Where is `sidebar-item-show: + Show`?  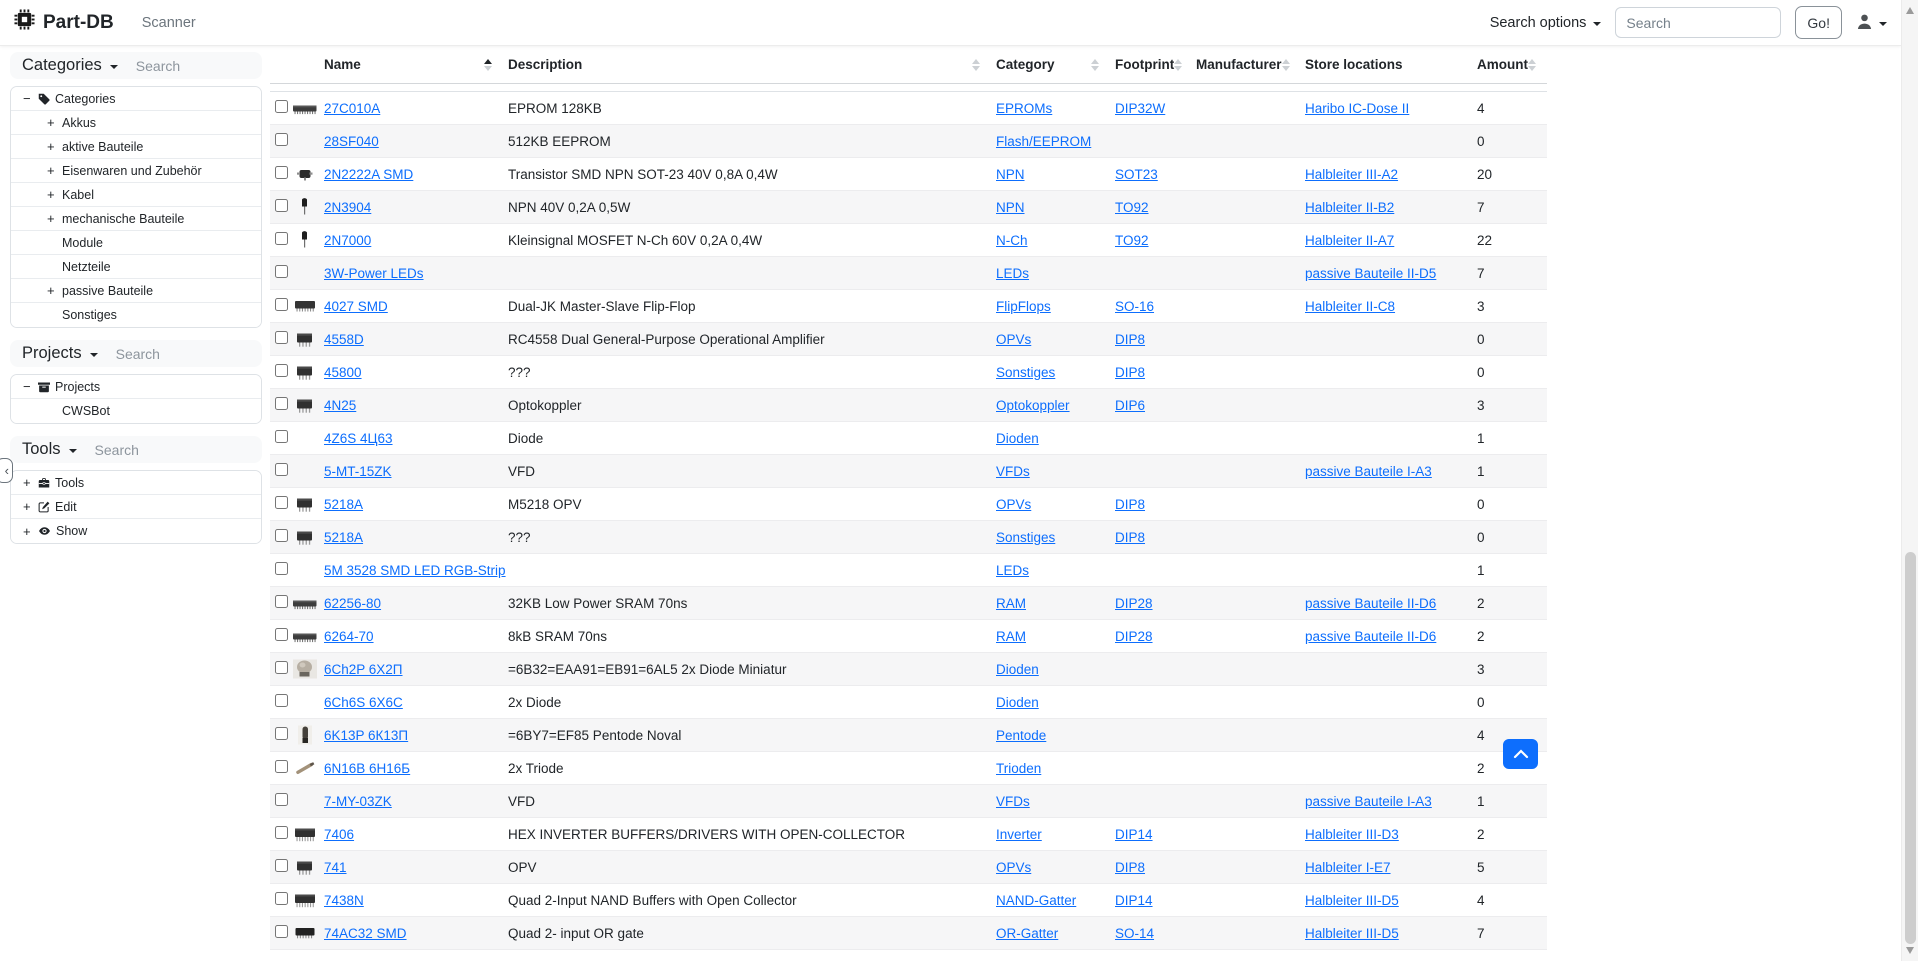 sidebar-item-show: + Show is located at coordinates (136, 531).